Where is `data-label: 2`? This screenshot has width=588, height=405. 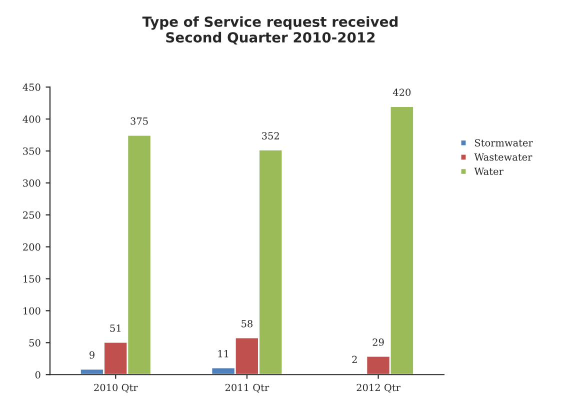 data-label: 2 is located at coordinates (354, 359).